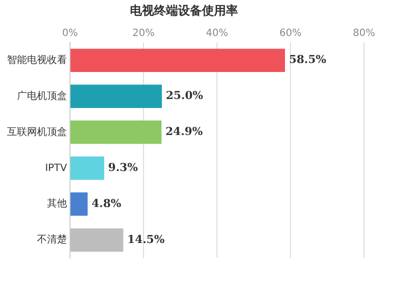  Describe the element at coordinates (123, 167) in the screenshot. I see `data-label: 9.3%` at that location.